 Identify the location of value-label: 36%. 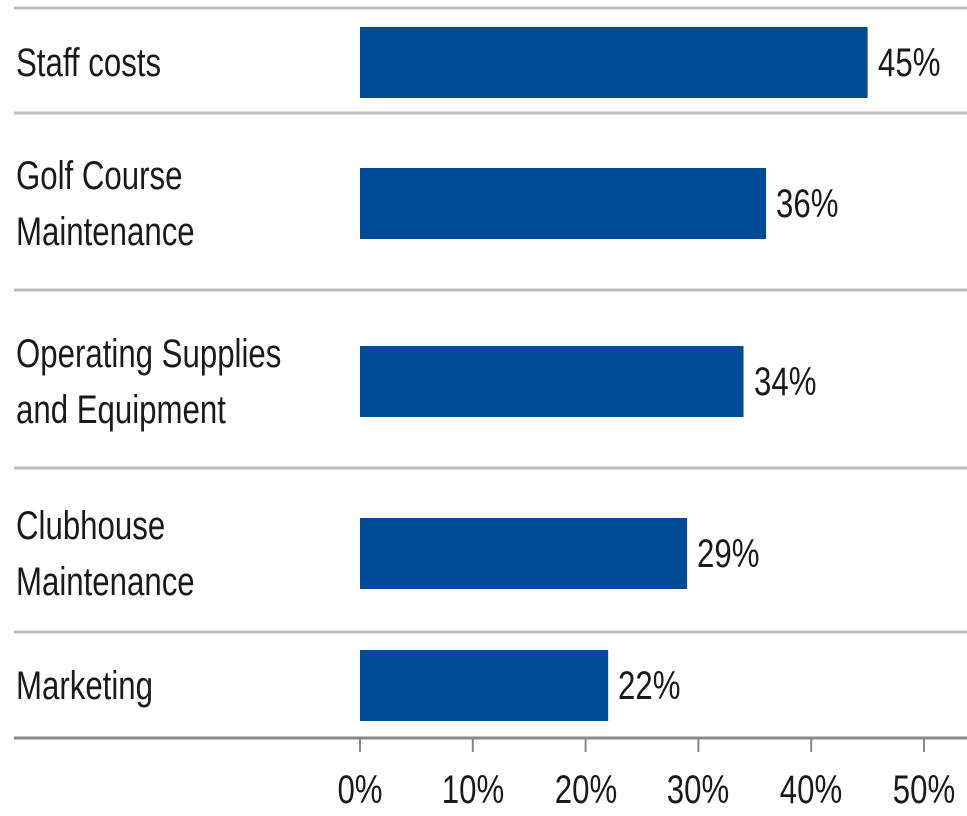
(807, 203).